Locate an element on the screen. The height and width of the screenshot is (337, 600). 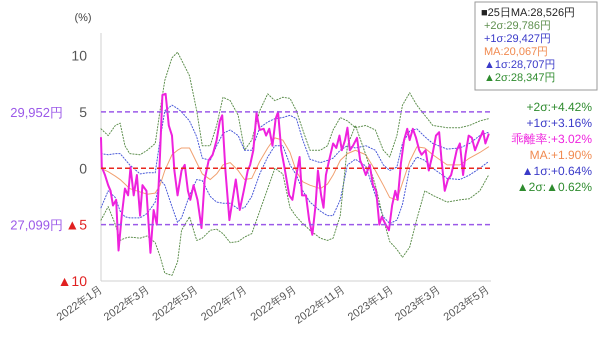
annotation: ▲2σ:28,347円 is located at coordinates (520, 78).